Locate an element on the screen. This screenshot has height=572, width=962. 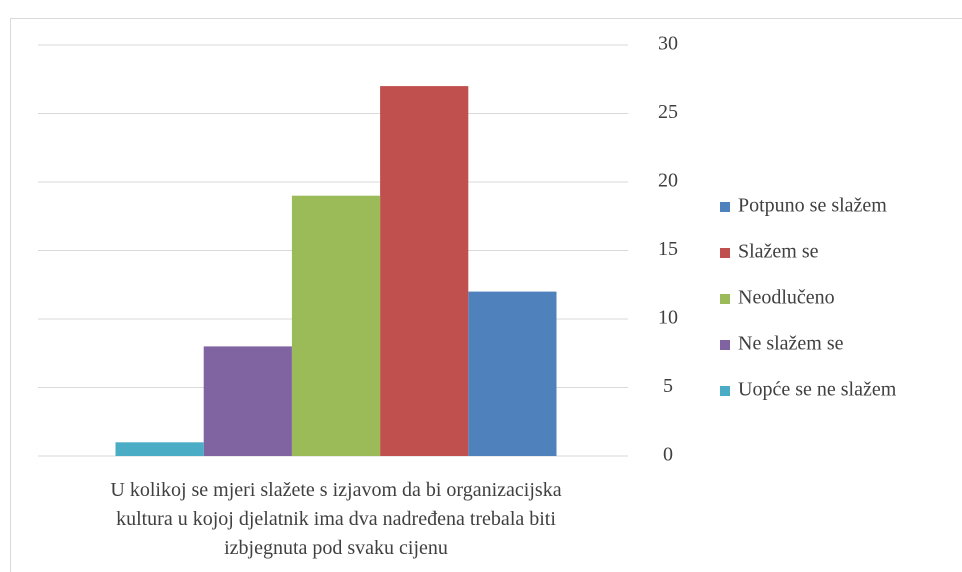
y-tick-label: 30 is located at coordinates (668, 44).